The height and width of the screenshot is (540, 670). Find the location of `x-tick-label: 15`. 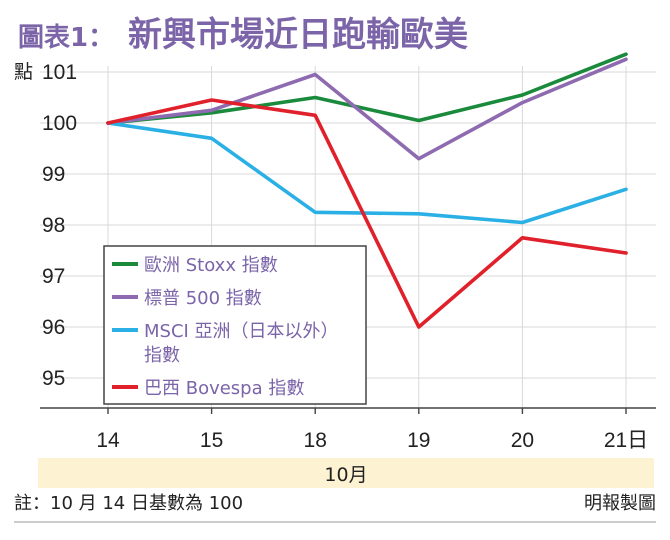

x-tick-label: 15 is located at coordinates (211, 440).